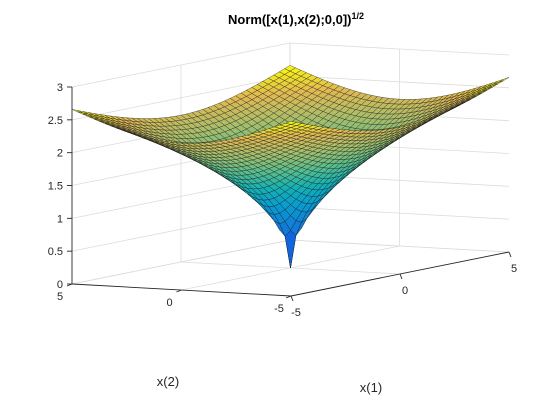  Describe the element at coordinates (60, 219) in the screenshot. I see `z-tick-label: 1` at that location.